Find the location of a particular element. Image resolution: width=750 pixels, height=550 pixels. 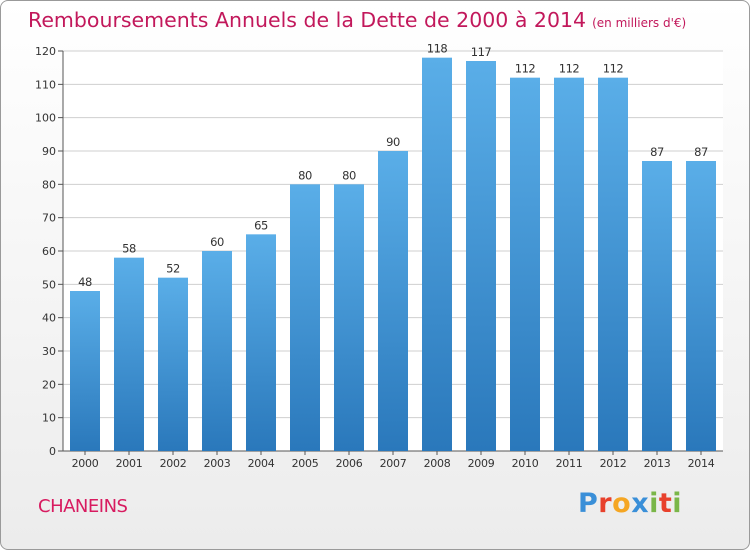

x-tick-label: 2004 is located at coordinates (261, 463).